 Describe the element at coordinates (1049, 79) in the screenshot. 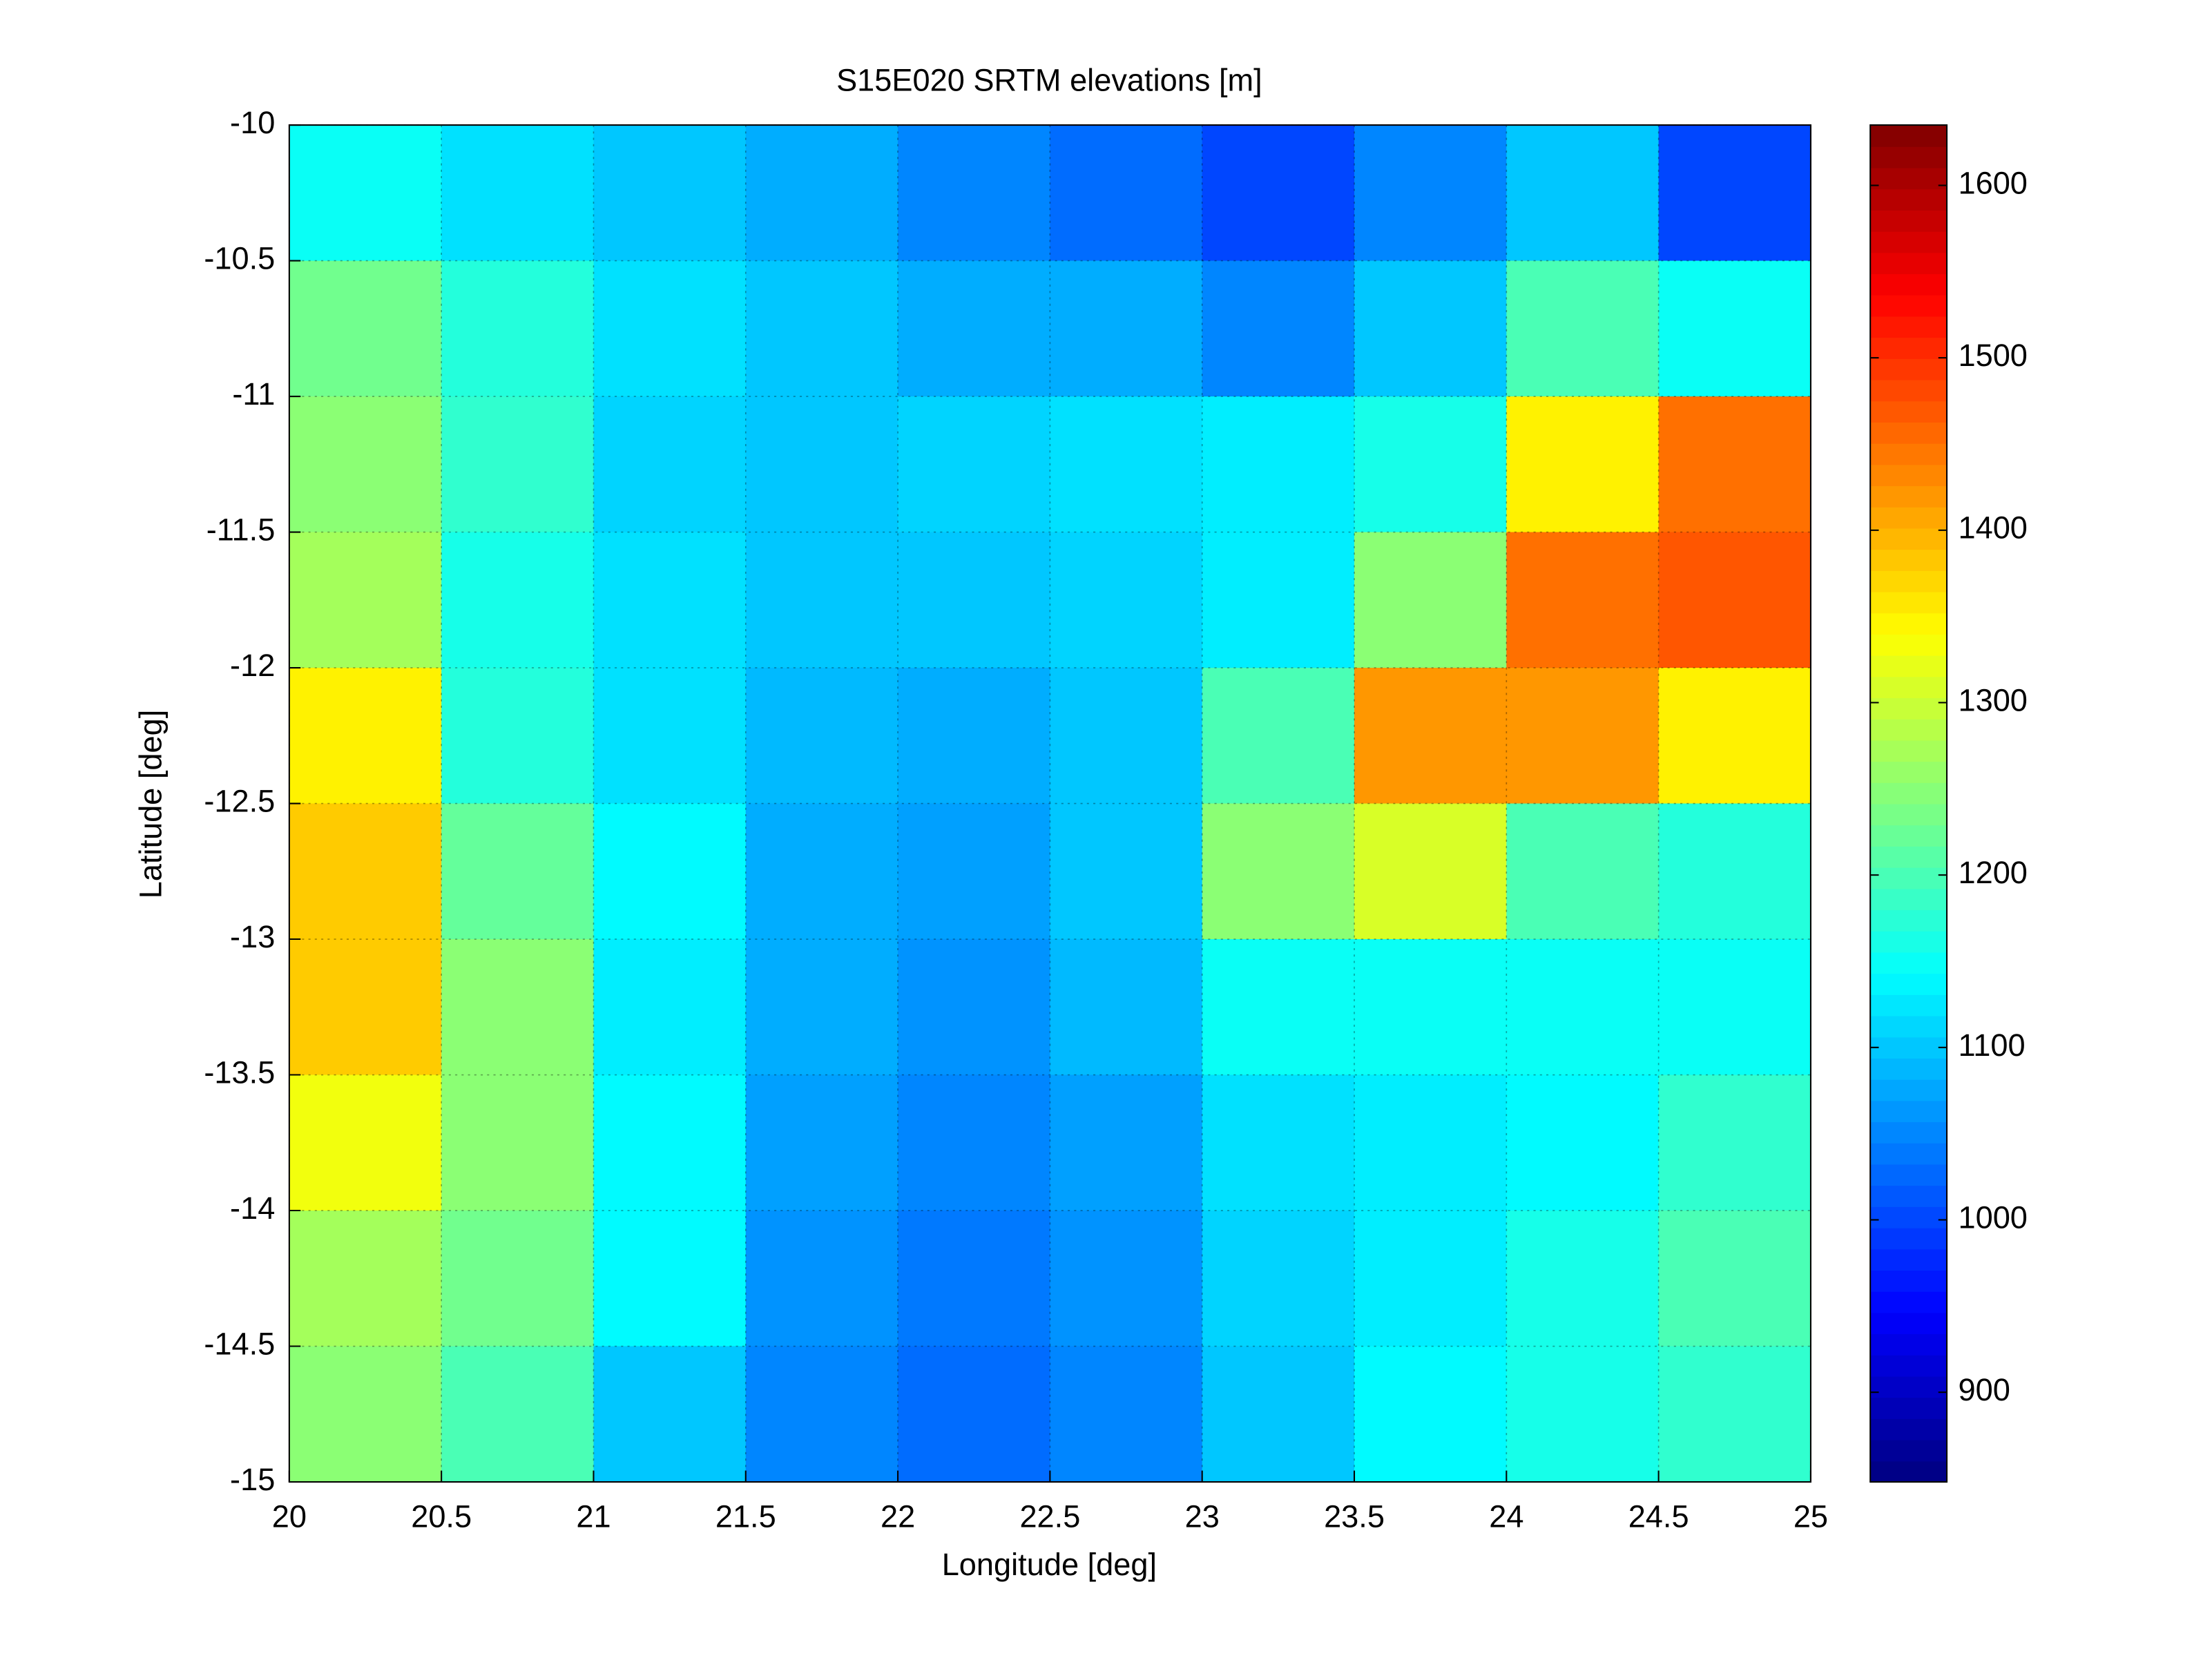

I see `chart-title: S15E020 SRTM elevations [m]` at that location.